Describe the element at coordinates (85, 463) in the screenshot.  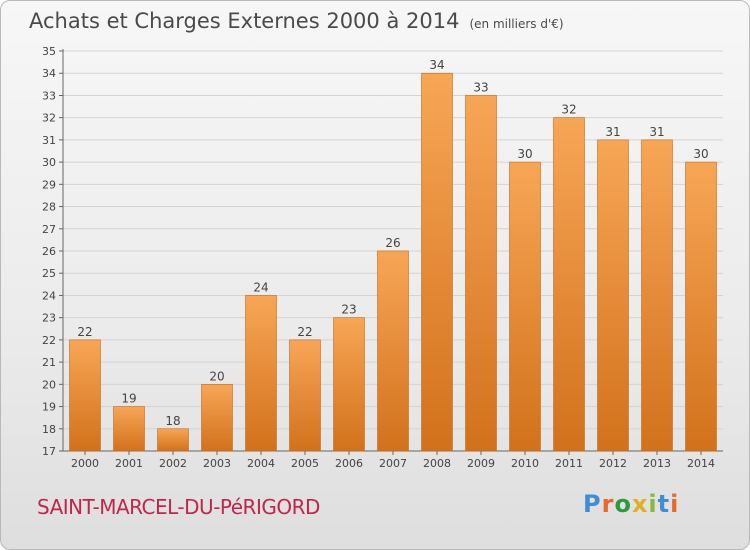
I see `x-tick-label: 2000` at that location.